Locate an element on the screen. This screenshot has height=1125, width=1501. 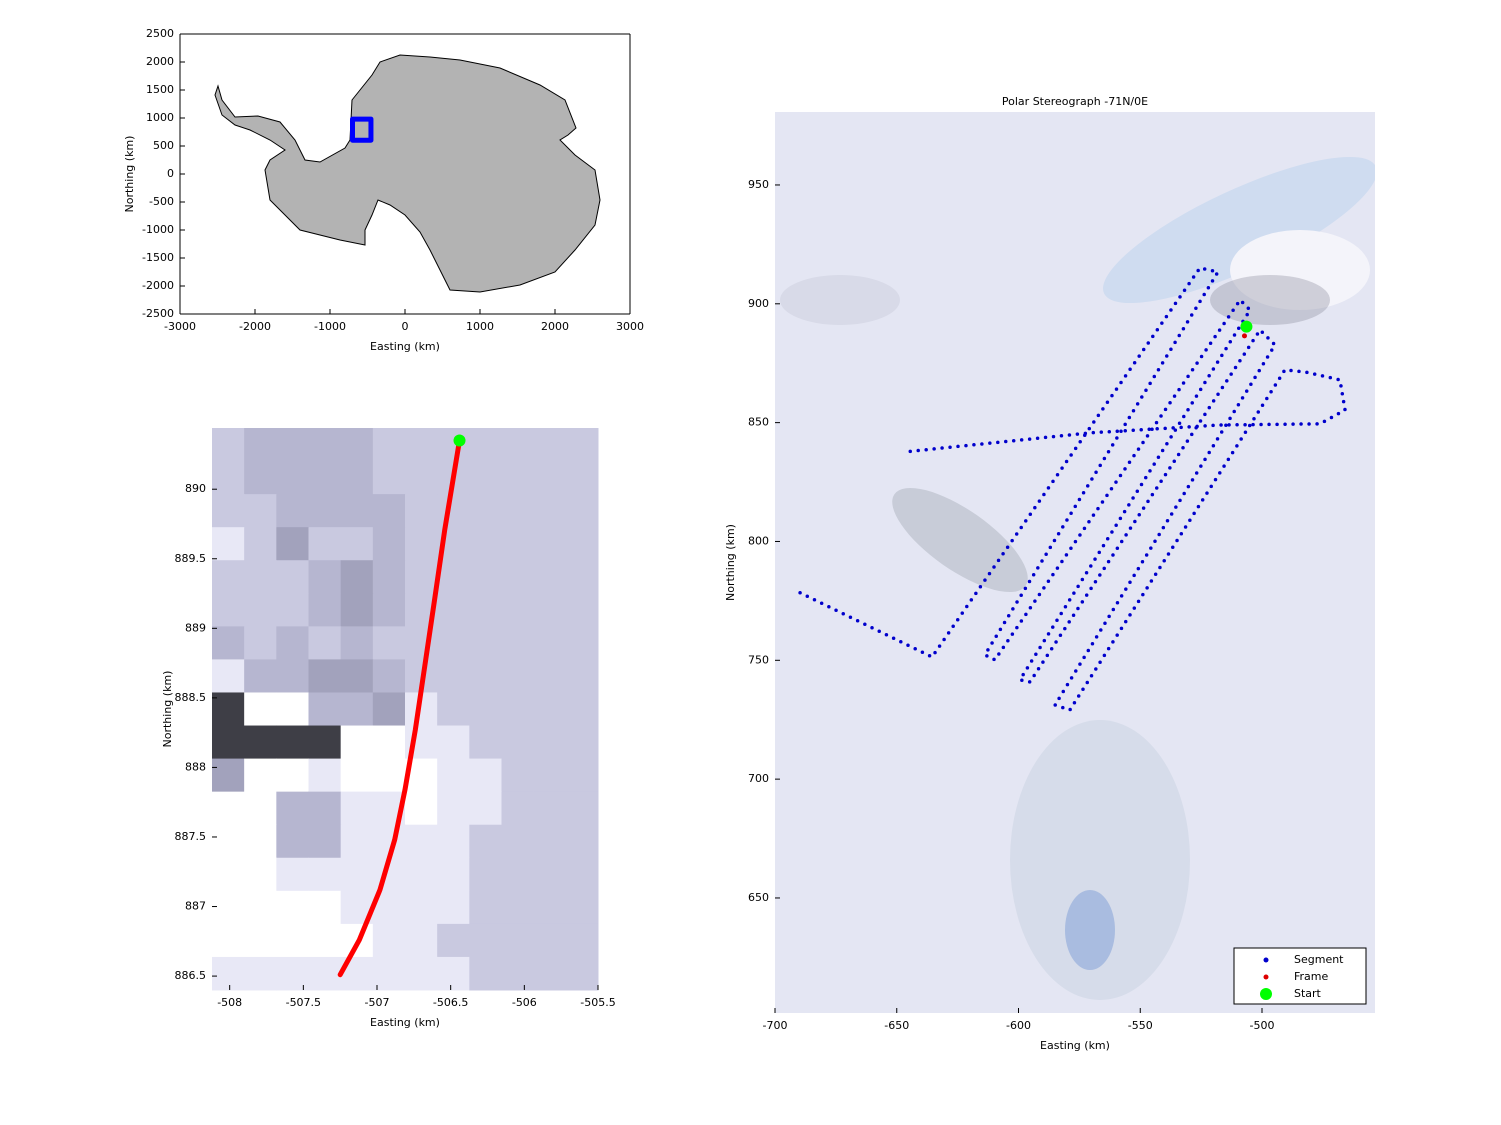
y-tick-label: 2500 is located at coordinates (160, 33).